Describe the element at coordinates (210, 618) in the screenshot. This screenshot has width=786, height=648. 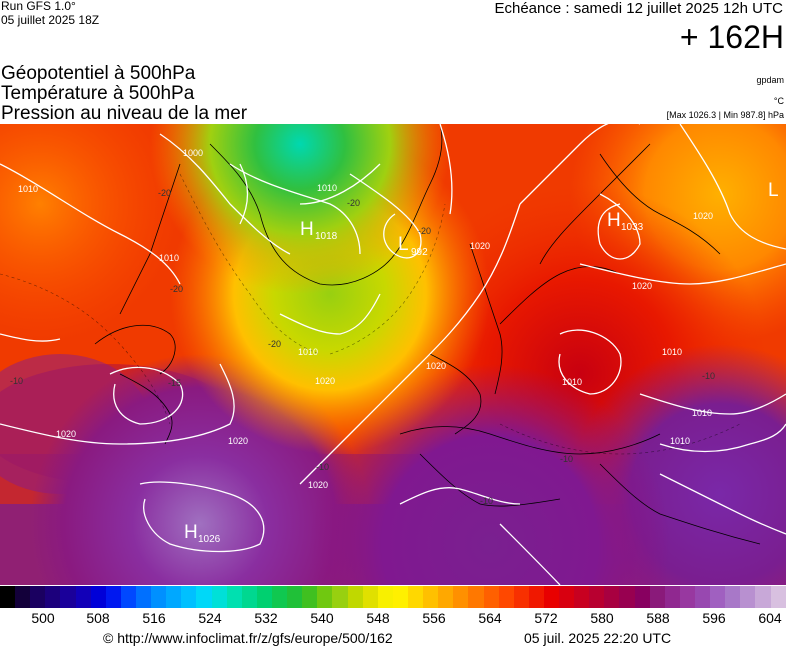
I see `colorbar-tick: 524` at that location.